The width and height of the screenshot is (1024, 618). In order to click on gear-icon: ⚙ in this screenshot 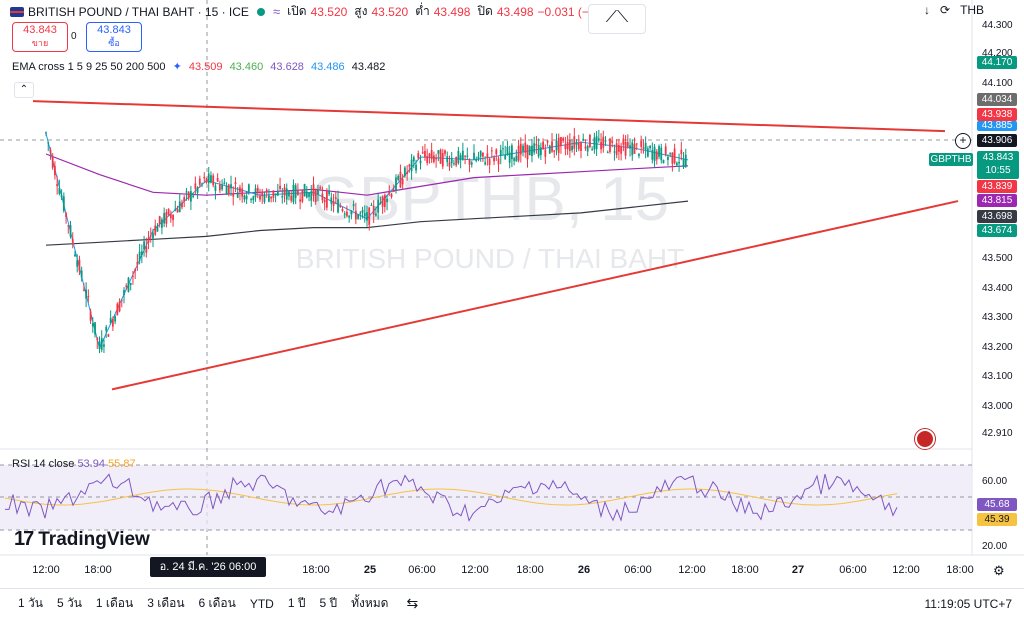, I will do `click(999, 570)`.